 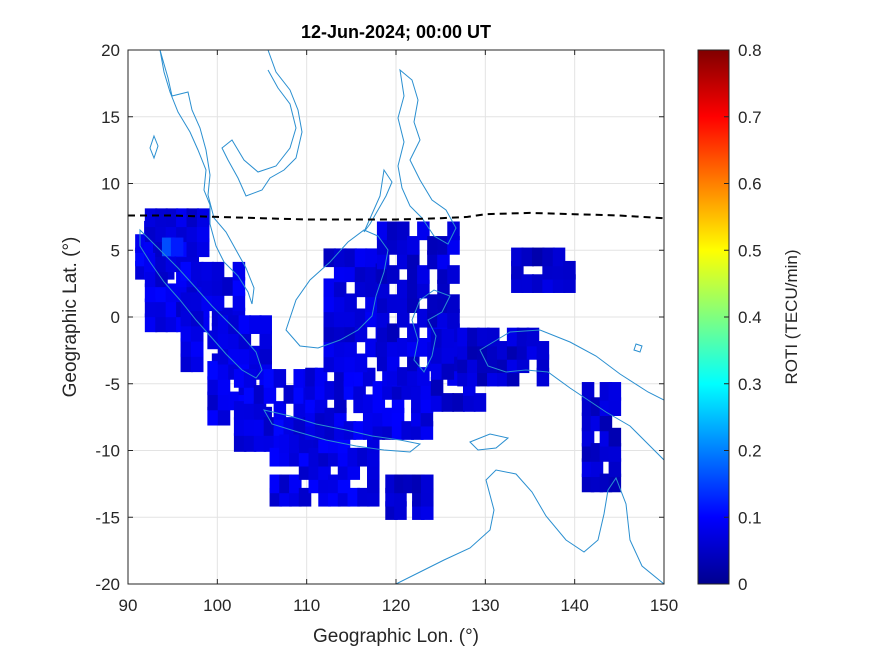 I want to click on y-tick-label: -10, so click(x=107, y=451).